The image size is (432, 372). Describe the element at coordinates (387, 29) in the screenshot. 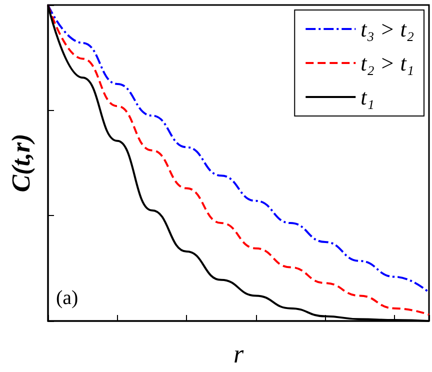

I see `legend-label: t₃ > t₂` at that location.